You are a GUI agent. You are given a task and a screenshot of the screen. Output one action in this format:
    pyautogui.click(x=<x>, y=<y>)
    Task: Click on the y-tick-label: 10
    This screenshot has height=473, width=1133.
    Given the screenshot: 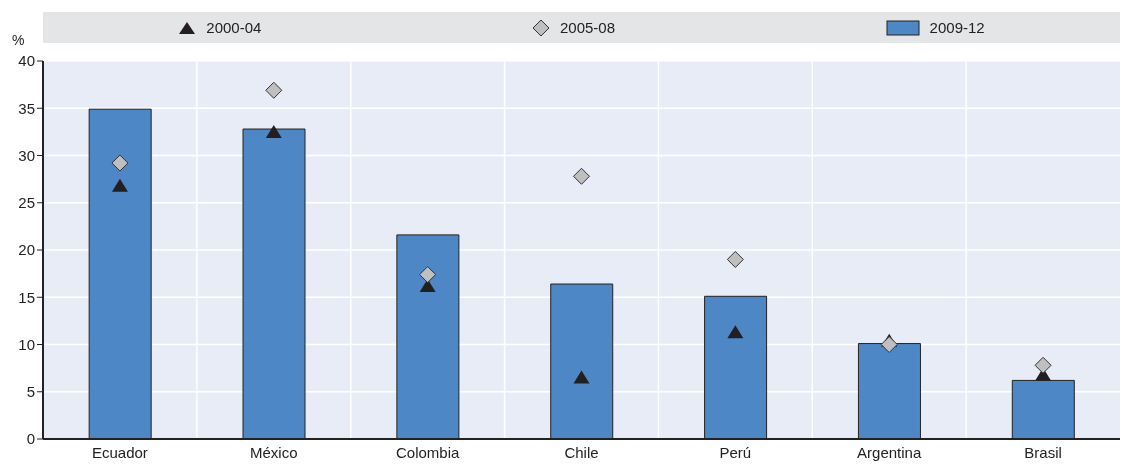 What is the action you would take?
    pyautogui.click(x=26, y=344)
    